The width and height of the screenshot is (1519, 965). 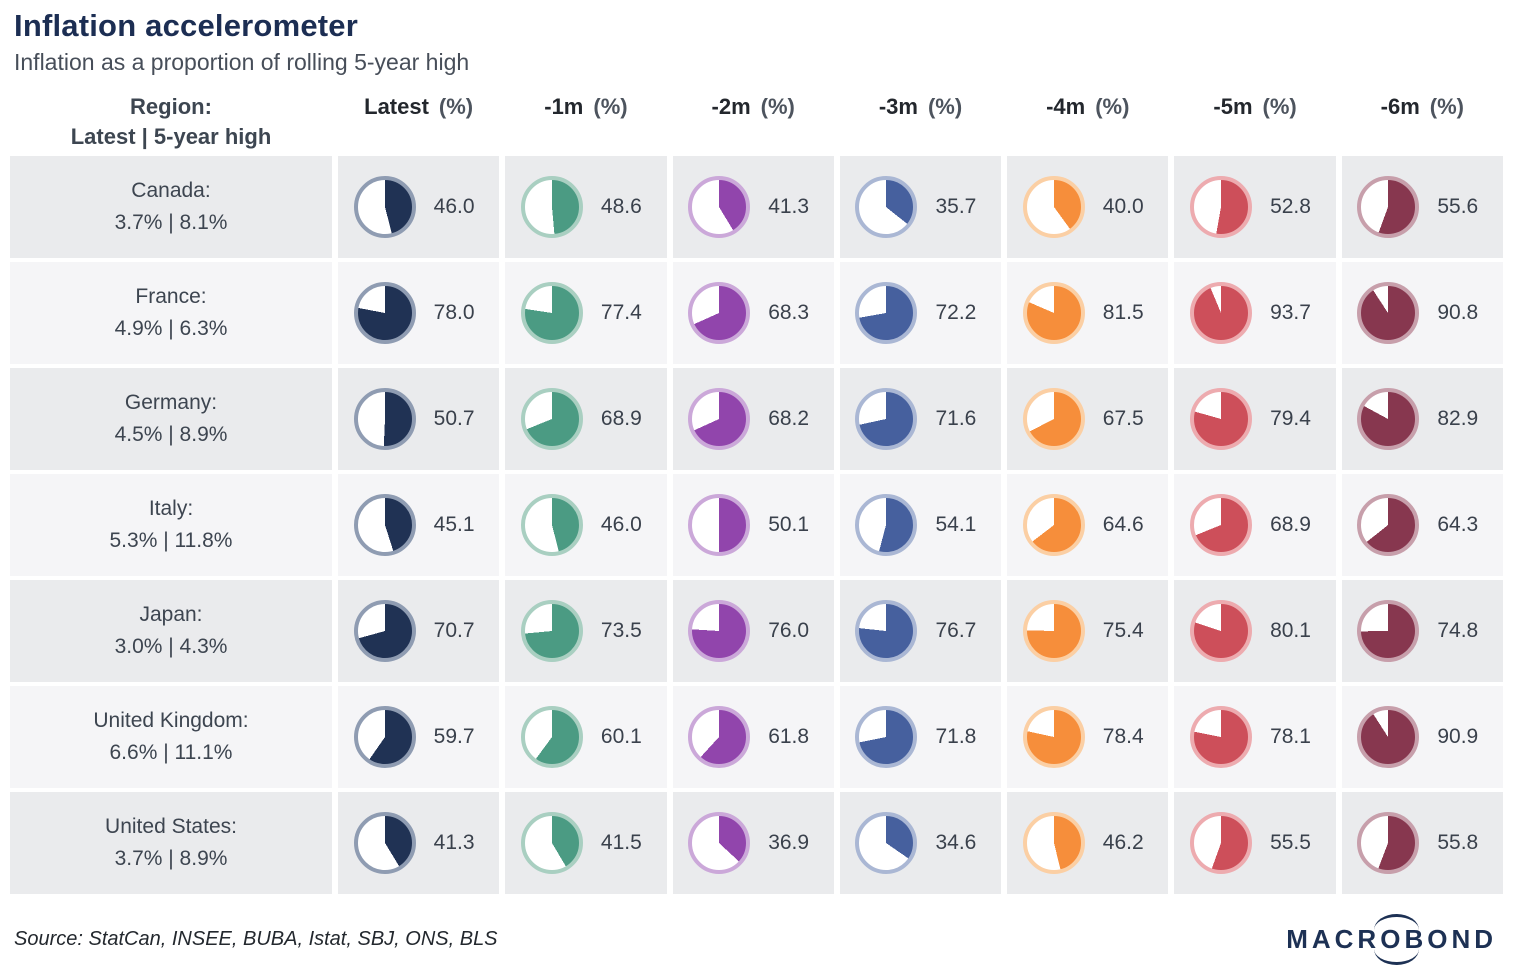 I want to click on region-cell-united-states: United States: 3.7% | 8.9%, so click(x=171, y=843).